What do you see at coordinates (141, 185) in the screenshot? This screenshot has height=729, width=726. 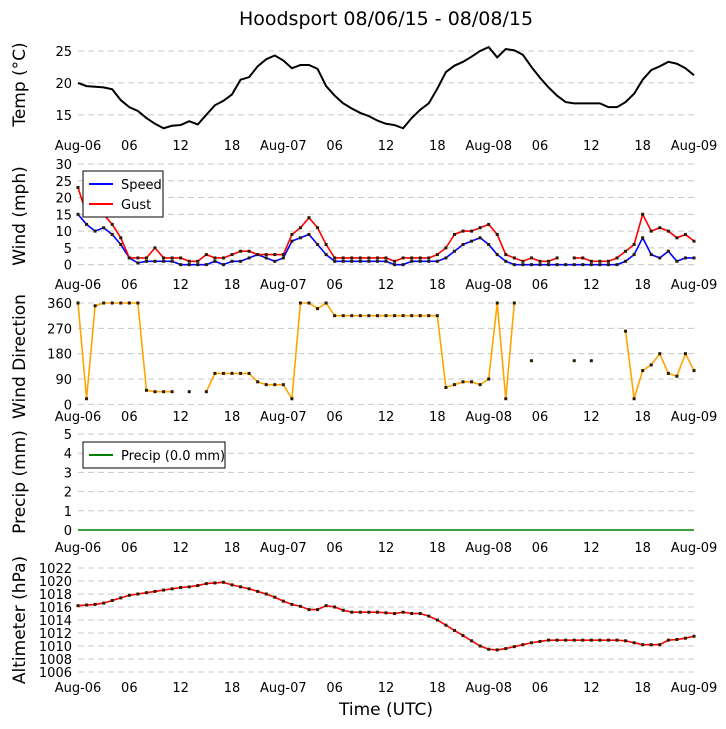 I see `legend-label: Speed` at bounding box center [141, 185].